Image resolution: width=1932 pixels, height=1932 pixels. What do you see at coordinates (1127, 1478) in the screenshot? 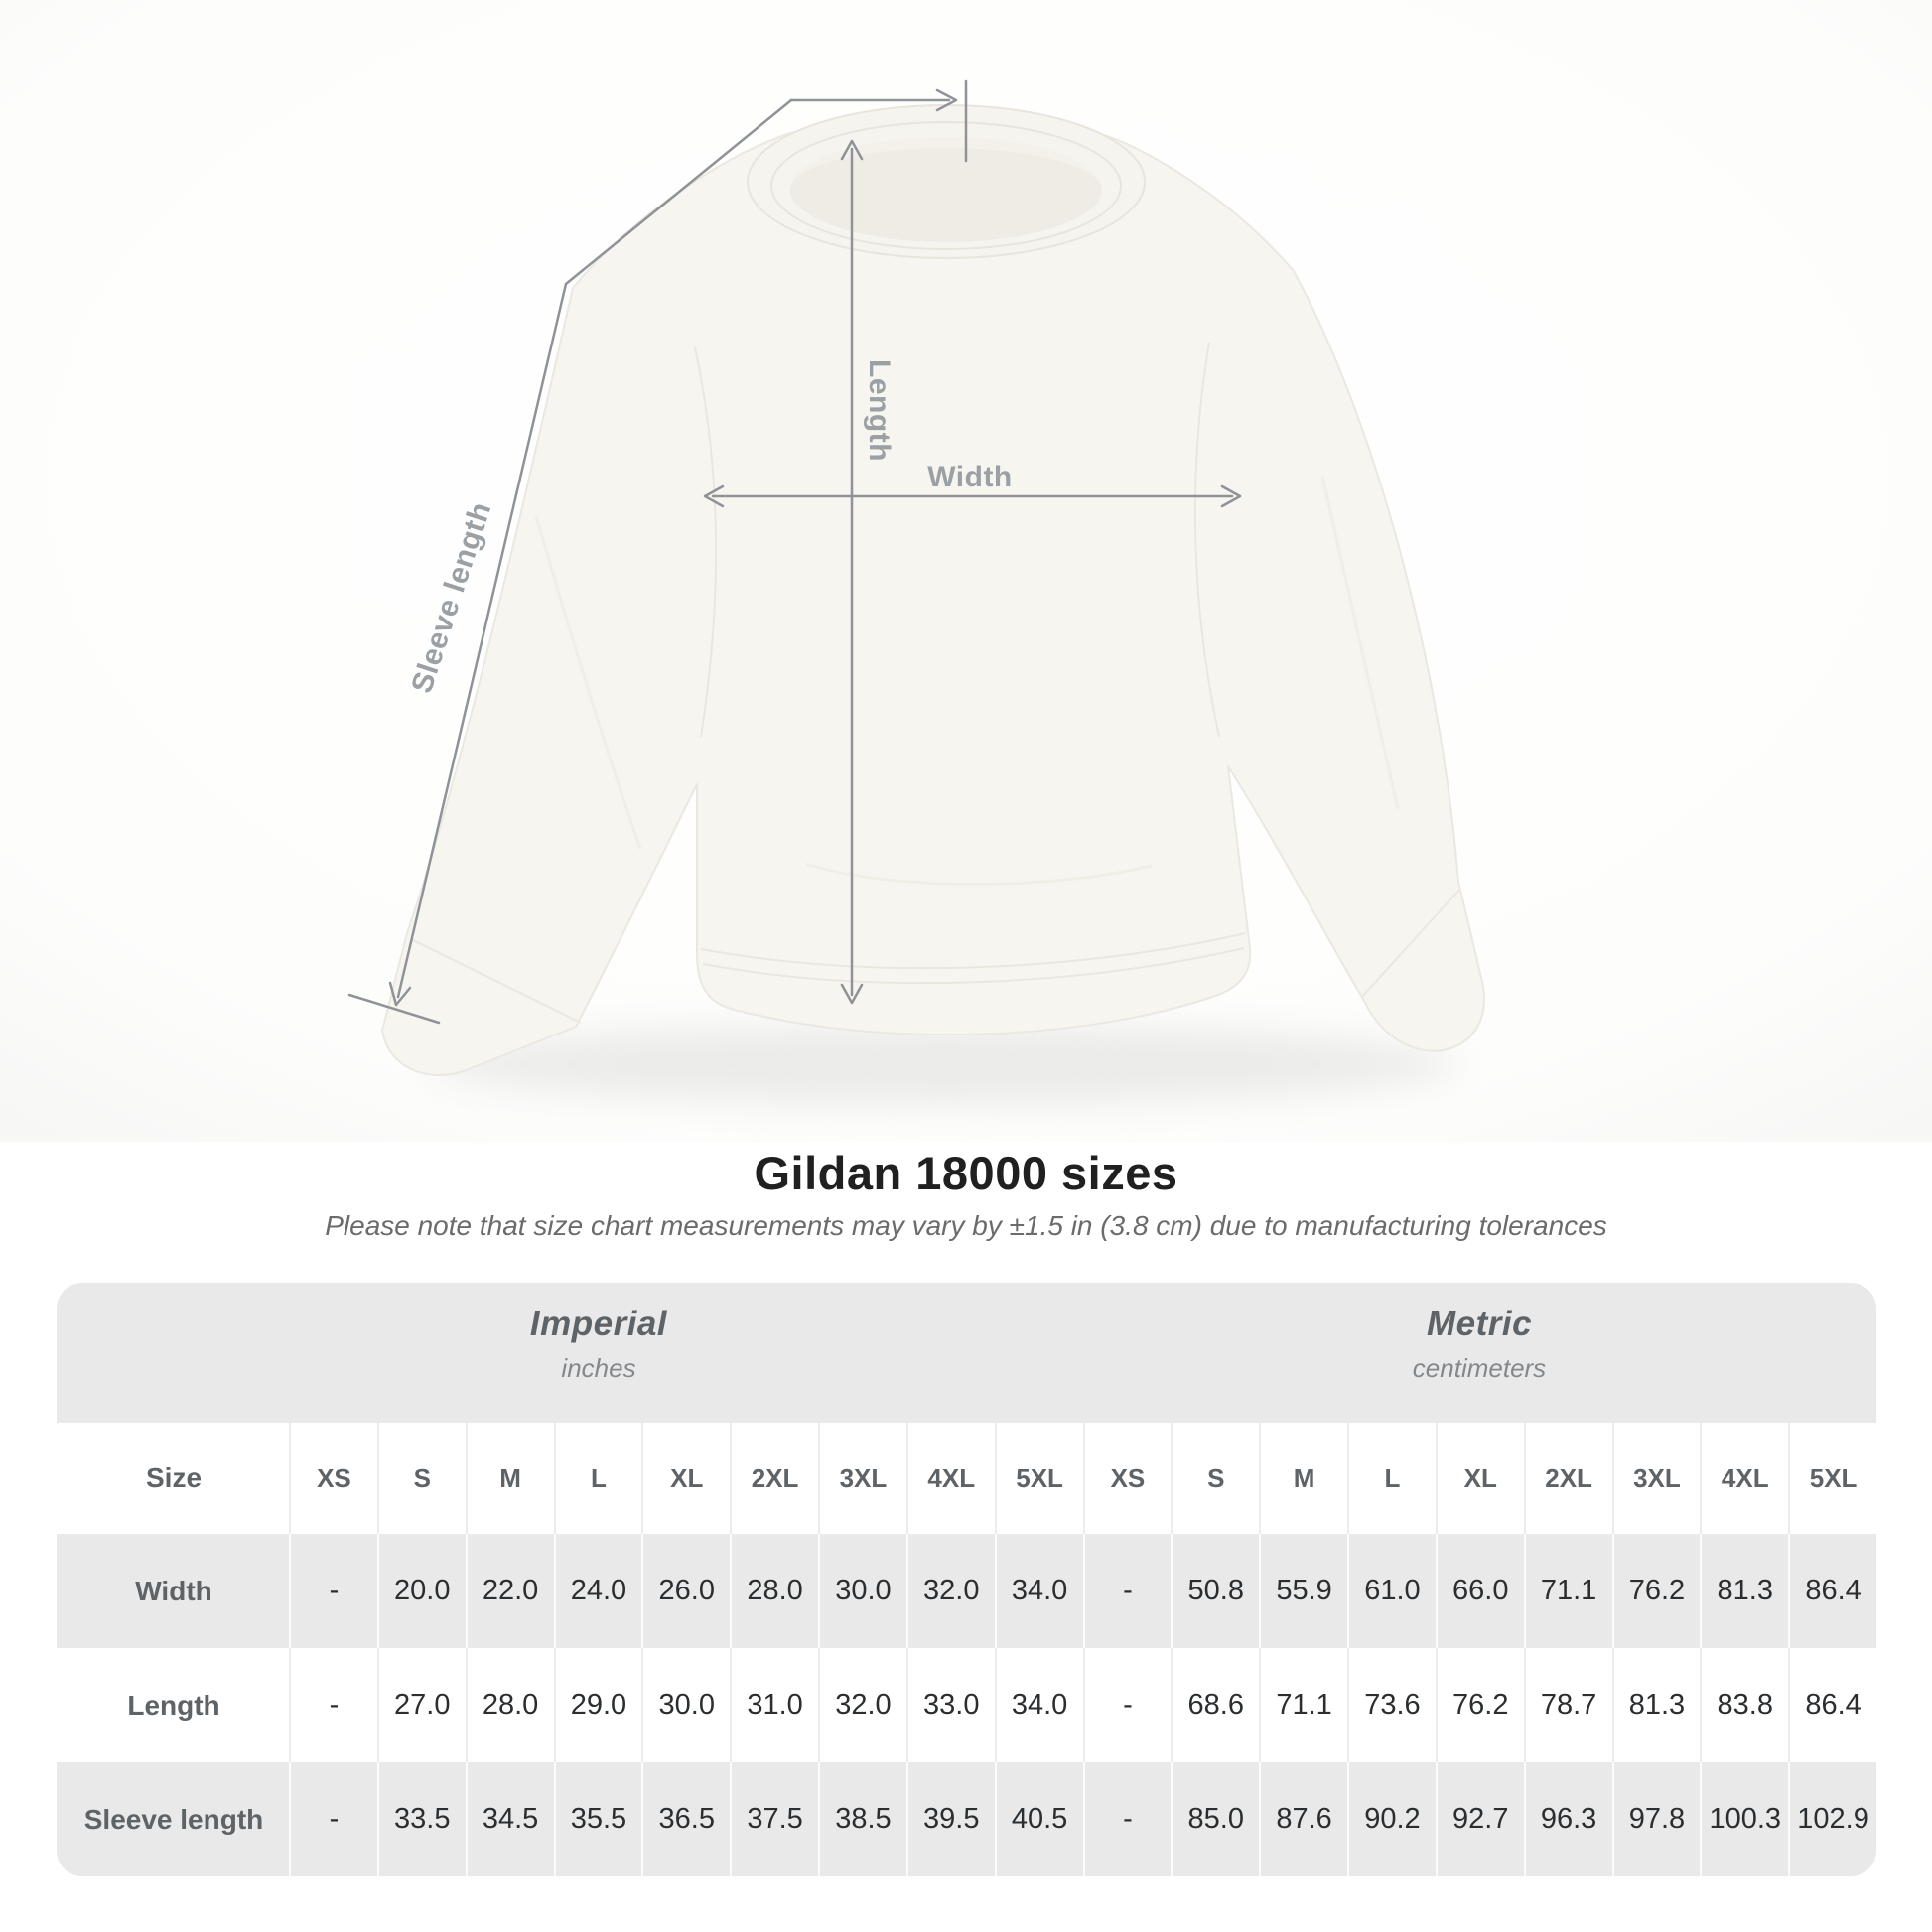
I see `size-header-metric-xs: XS` at bounding box center [1127, 1478].